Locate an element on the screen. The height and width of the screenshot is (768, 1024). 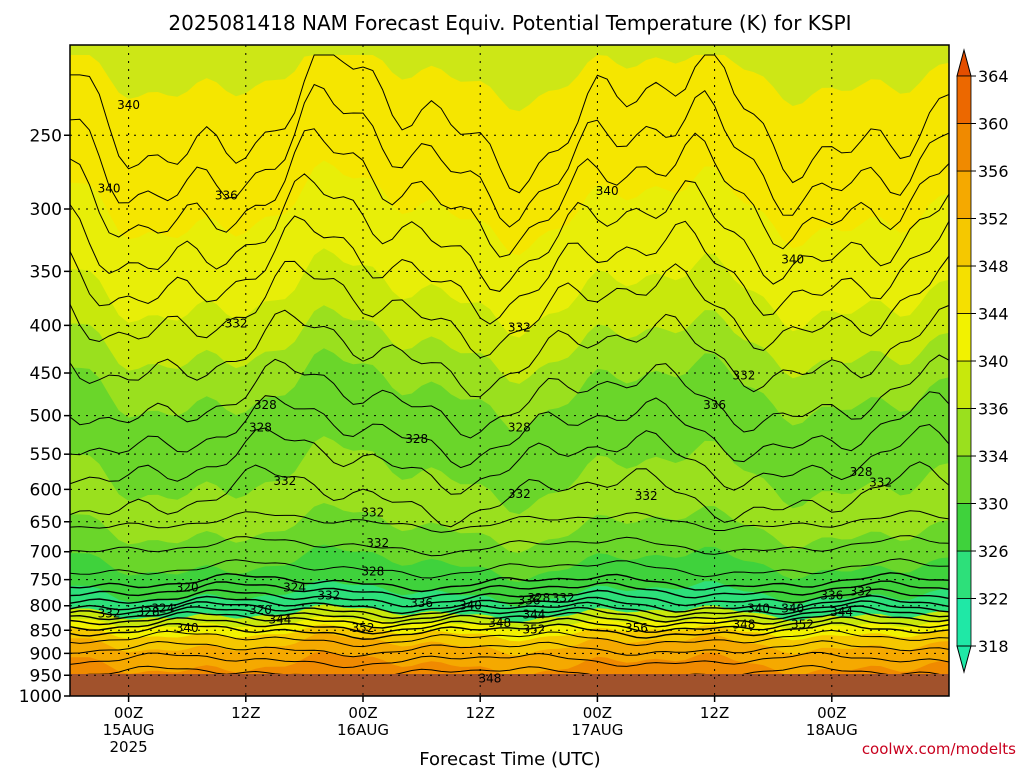
colorbar: 318 322 326 330 334 336 340 344 348 352 356 360 364 is located at coordinates (982, 361).